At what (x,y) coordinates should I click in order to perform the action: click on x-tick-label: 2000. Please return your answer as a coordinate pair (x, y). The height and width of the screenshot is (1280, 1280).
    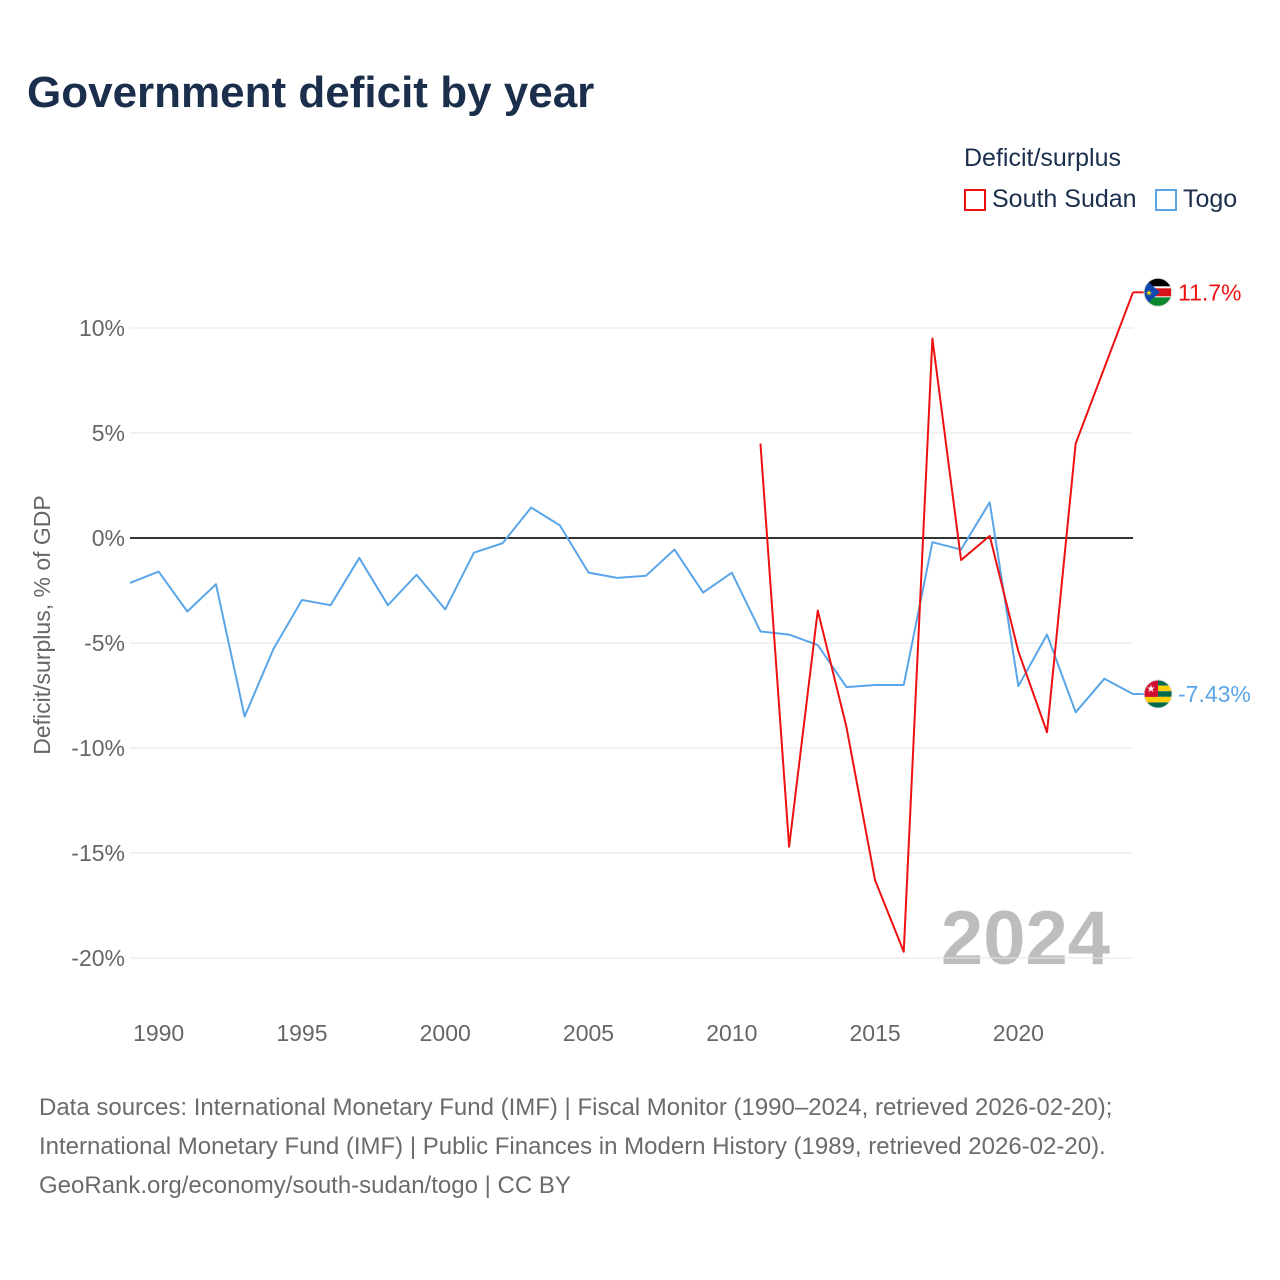
    Looking at the image, I should click on (445, 1033).